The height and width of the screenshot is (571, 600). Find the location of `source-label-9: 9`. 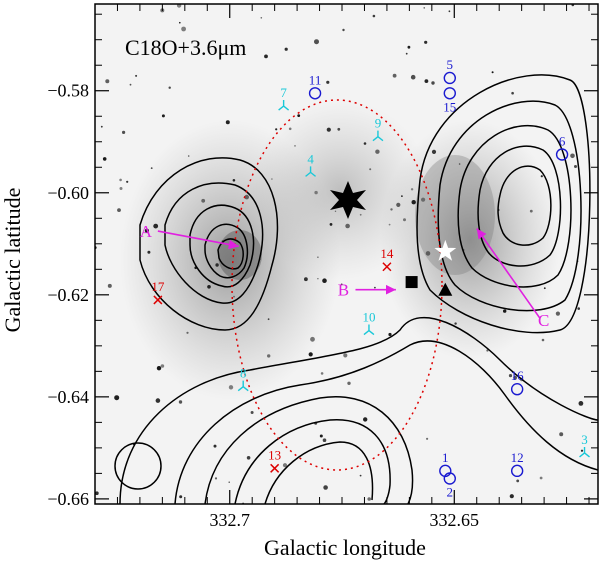

source-label-9: 9 is located at coordinates (378, 123).